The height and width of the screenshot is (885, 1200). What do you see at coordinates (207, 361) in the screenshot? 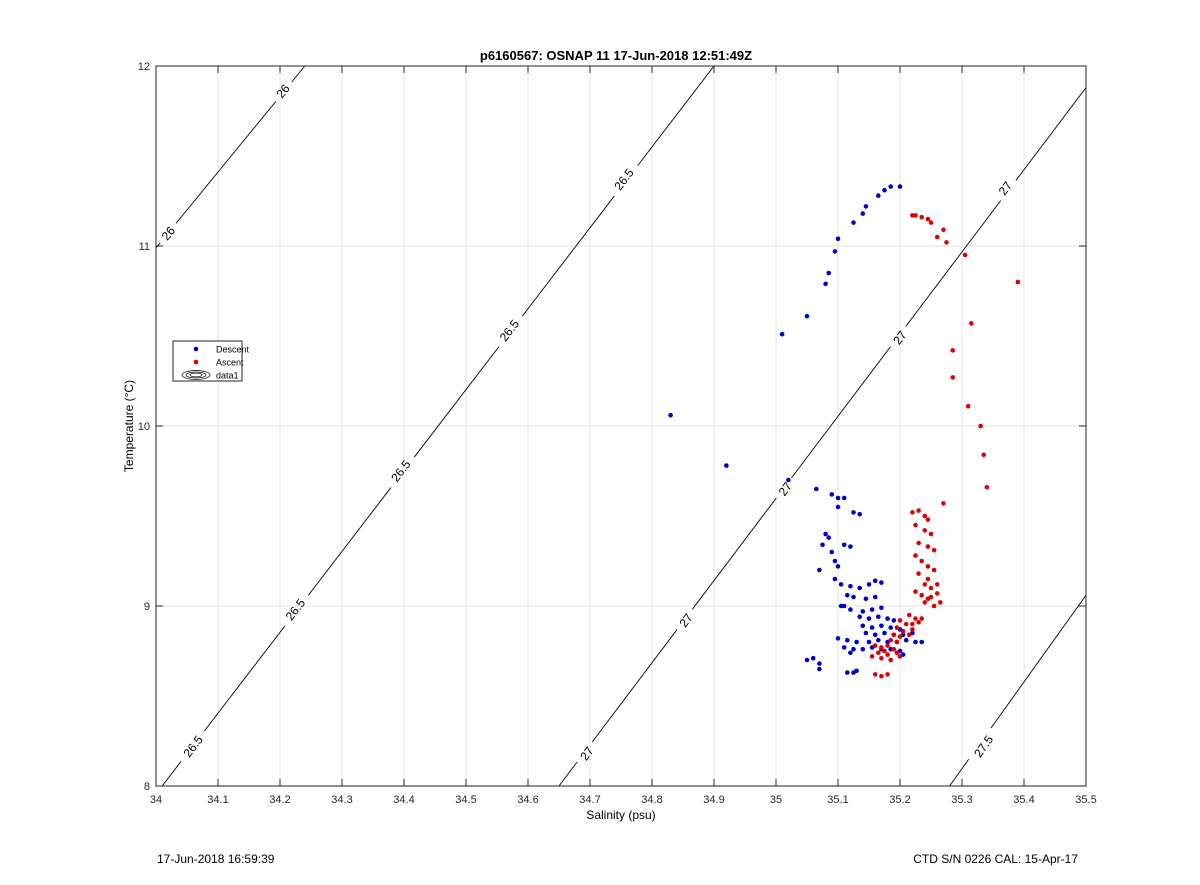
I see `legend-box` at bounding box center [207, 361].